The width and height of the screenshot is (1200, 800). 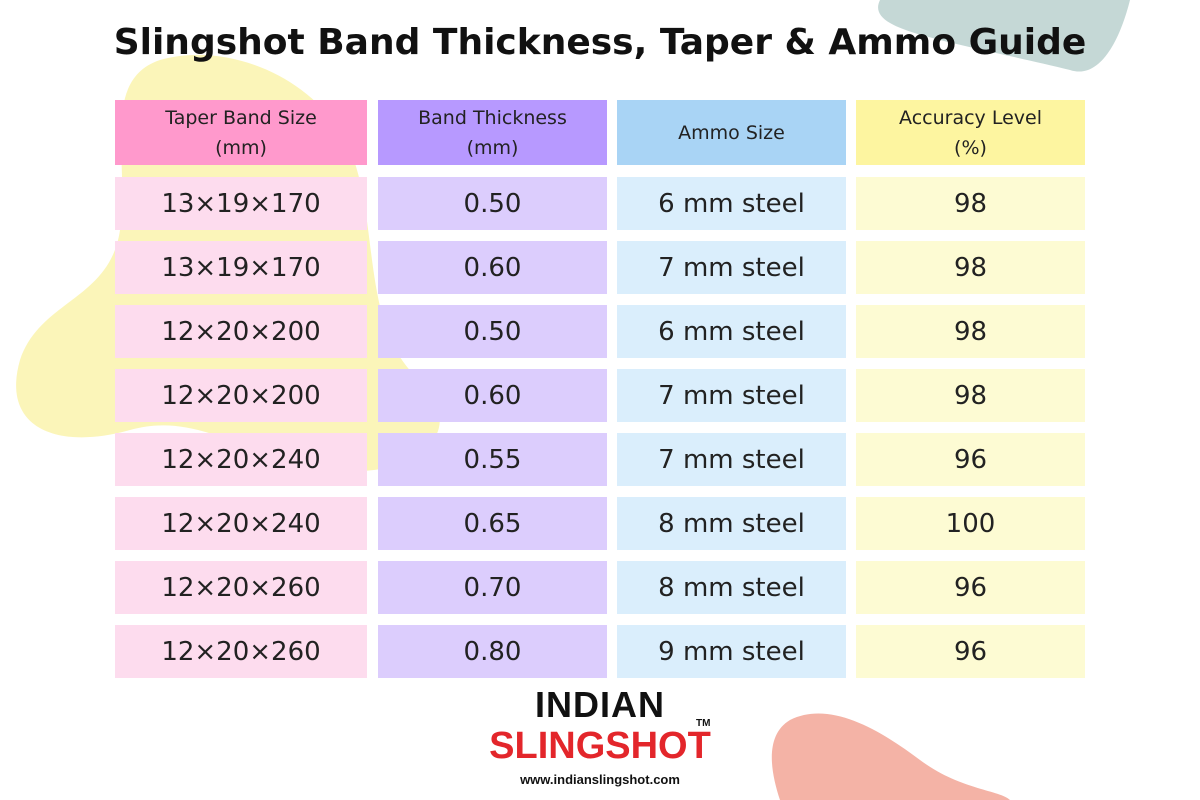 What do you see at coordinates (492, 587) in the screenshot?
I see `table-cell: 0.70` at bounding box center [492, 587].